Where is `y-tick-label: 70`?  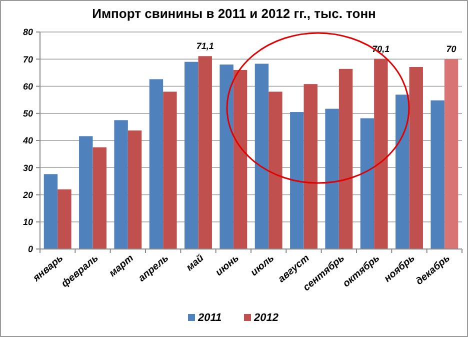 y-tick-label: 70 is located at coordinates (27, 59).